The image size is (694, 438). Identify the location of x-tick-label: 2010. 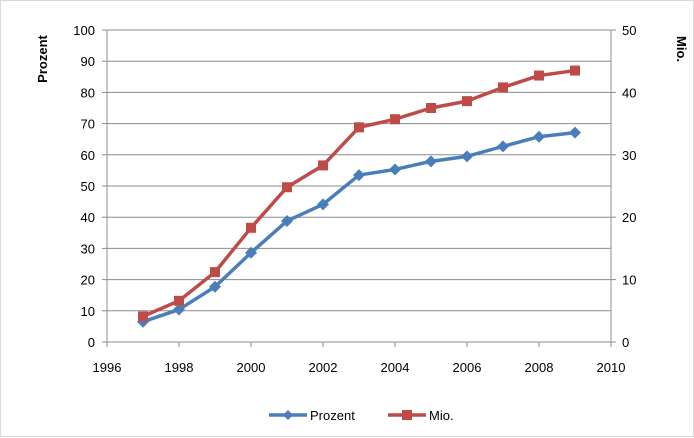
(611, 367).